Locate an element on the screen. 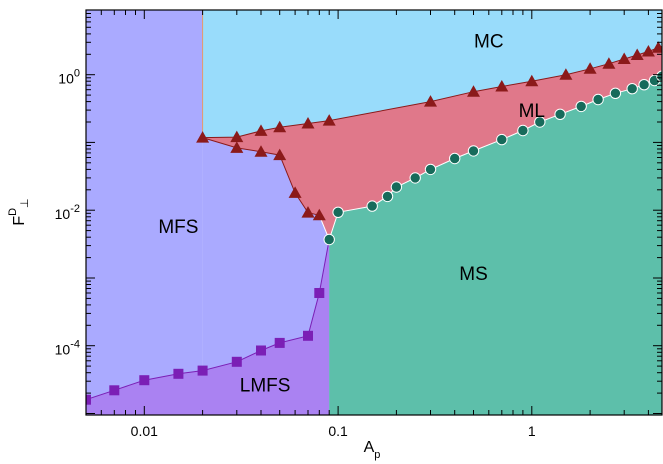 This screenshot has width=663, height=464. x-axis-label-main: A is located at coordinates (369, 447).